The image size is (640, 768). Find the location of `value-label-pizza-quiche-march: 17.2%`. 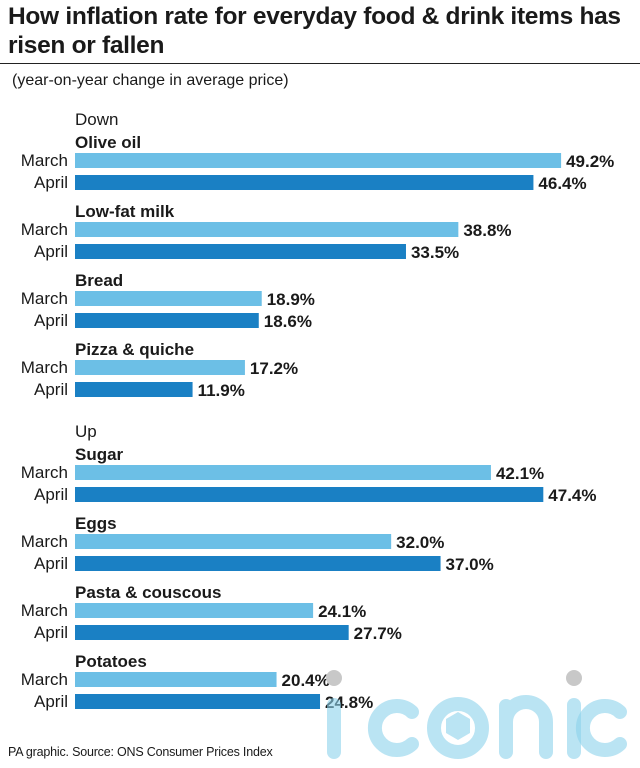

value-label-pizza-quiche-march: 17.2% is located at coordinates (274, 368).